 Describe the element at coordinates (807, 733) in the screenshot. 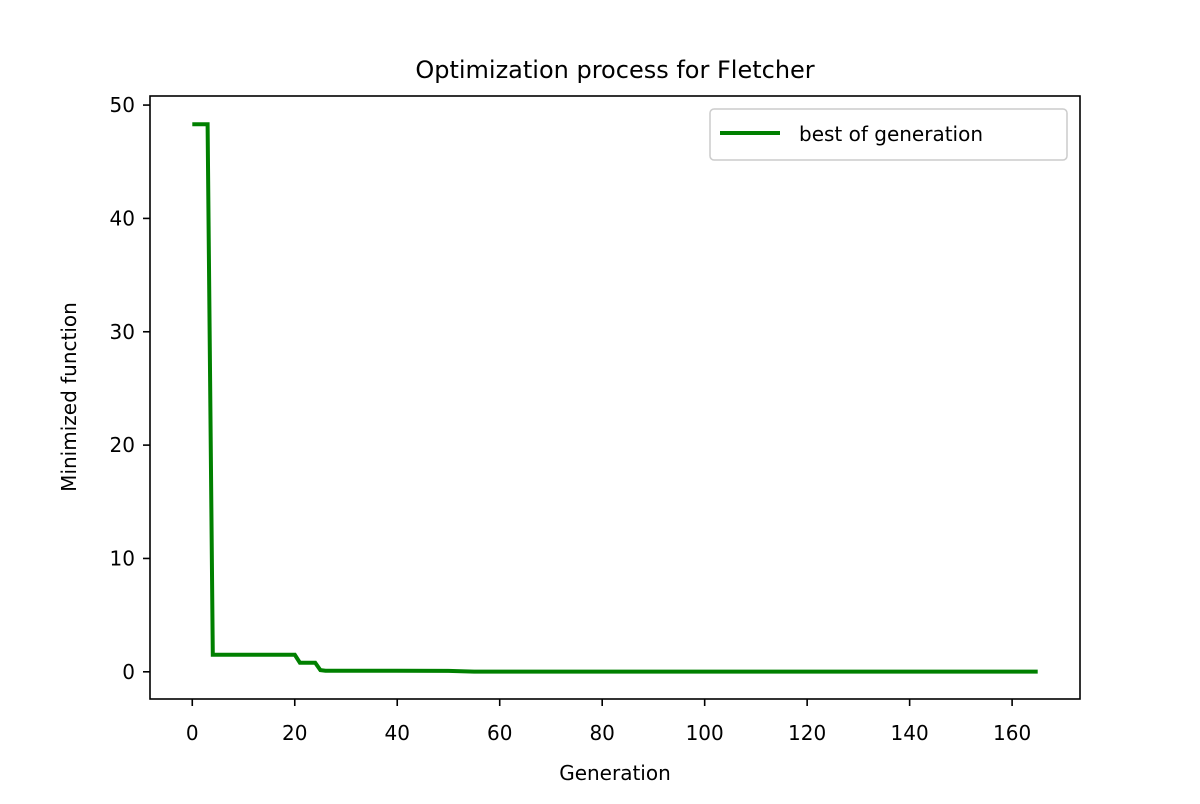

I see `x-tick-label: 120` at that location.